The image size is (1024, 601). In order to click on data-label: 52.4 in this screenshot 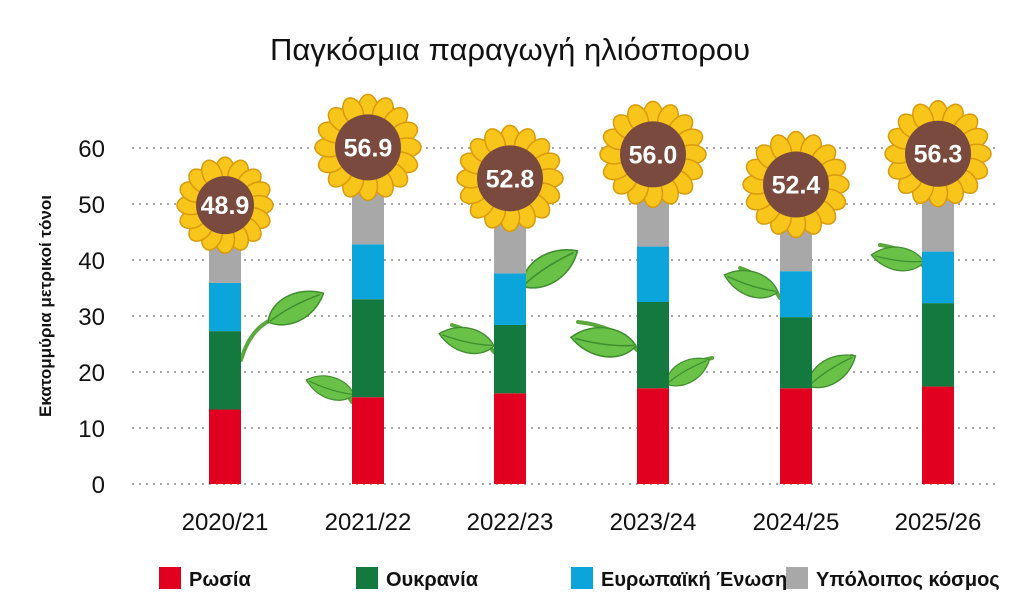, I will do `click(796, 186)`.